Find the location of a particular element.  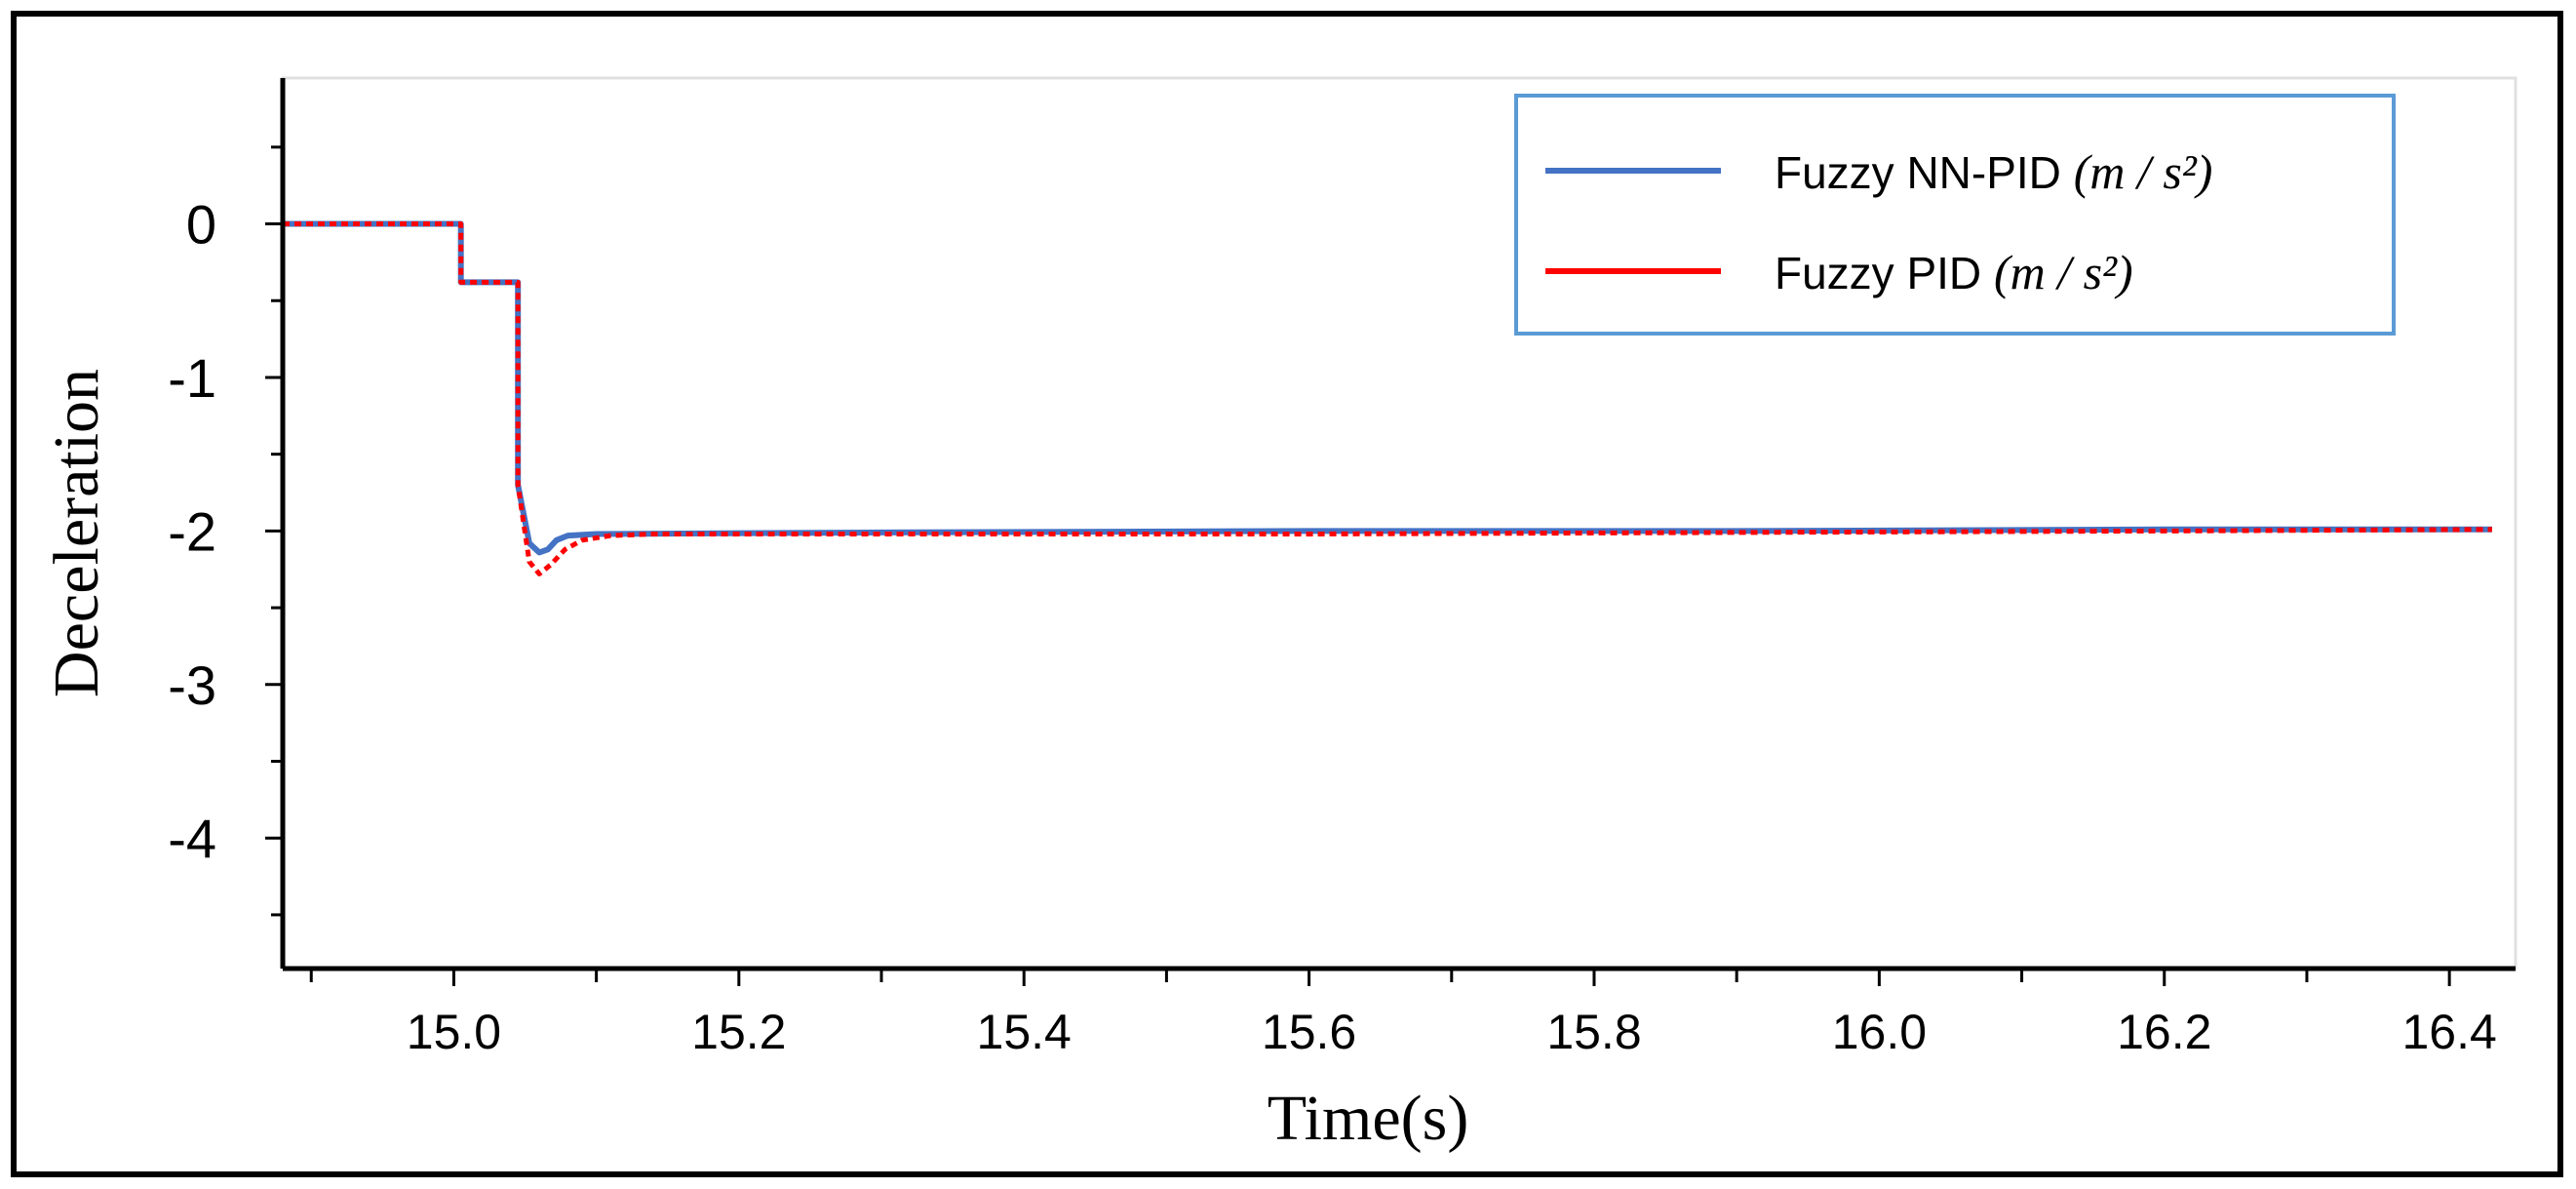

legend-unit-0: (m / s²) is located at coordinates (2143, 171).